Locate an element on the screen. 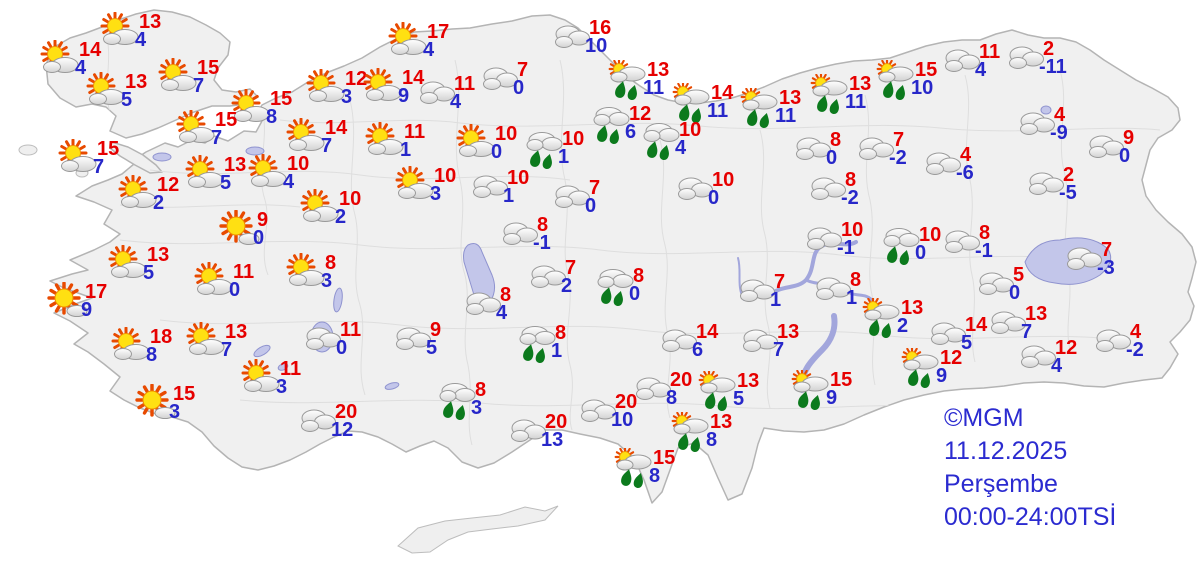 This screenshot has width=1200, height=579. weather-station: 158 is located at coordinates (262, 108).